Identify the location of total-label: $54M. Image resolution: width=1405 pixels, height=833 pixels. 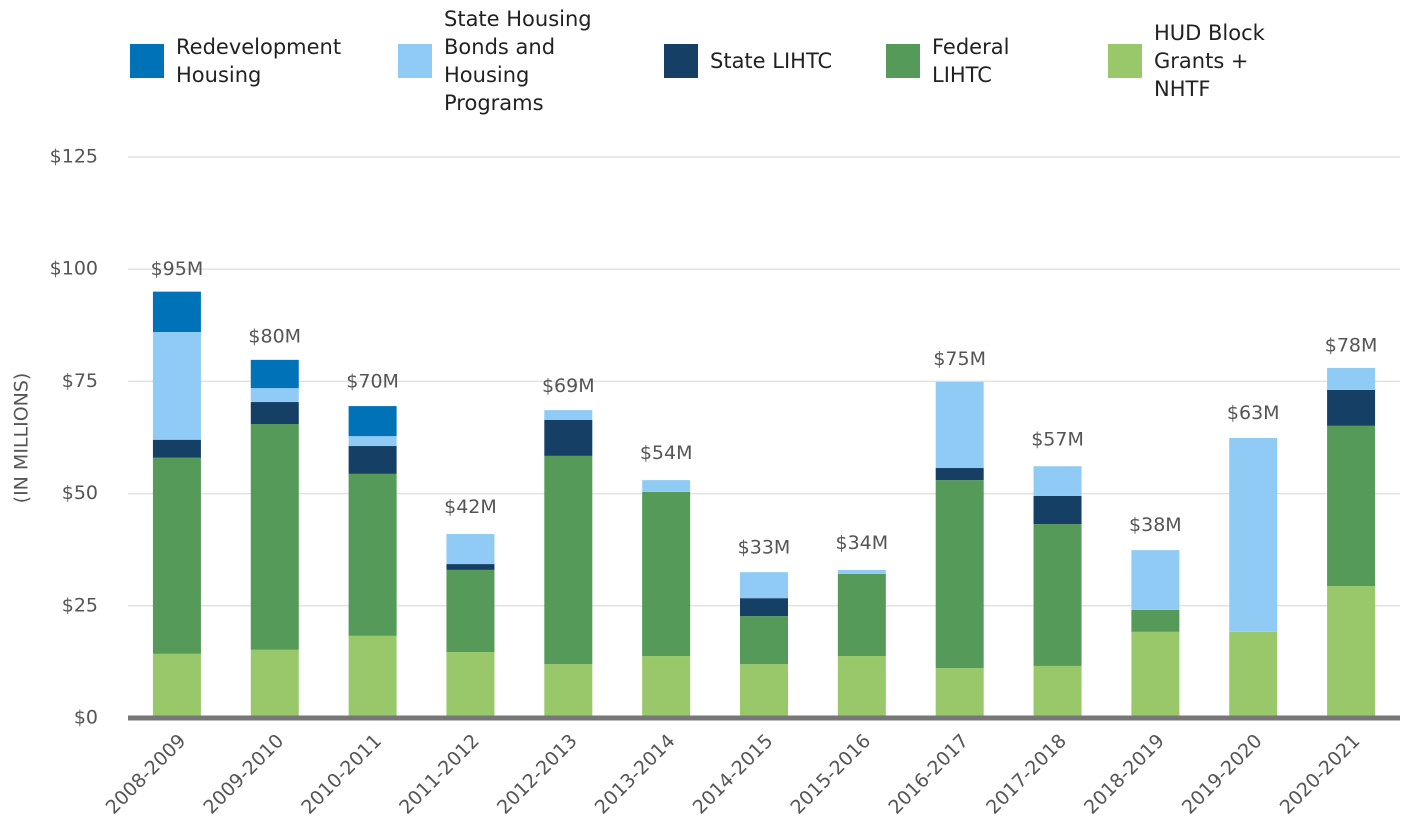
(666, 453).